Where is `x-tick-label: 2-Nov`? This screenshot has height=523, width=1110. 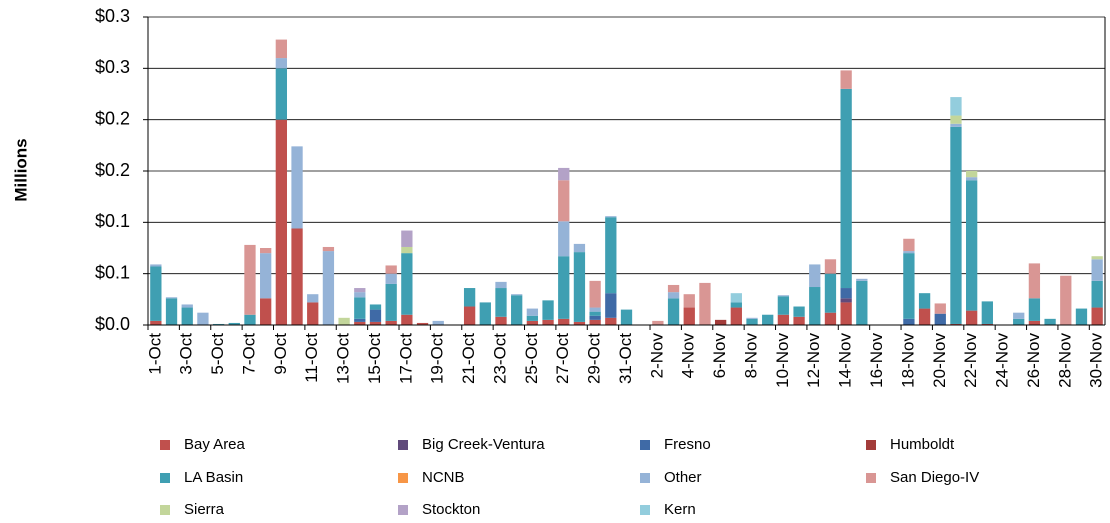 x-tick-label: 2-Nov is located at coordinates (656, 356).